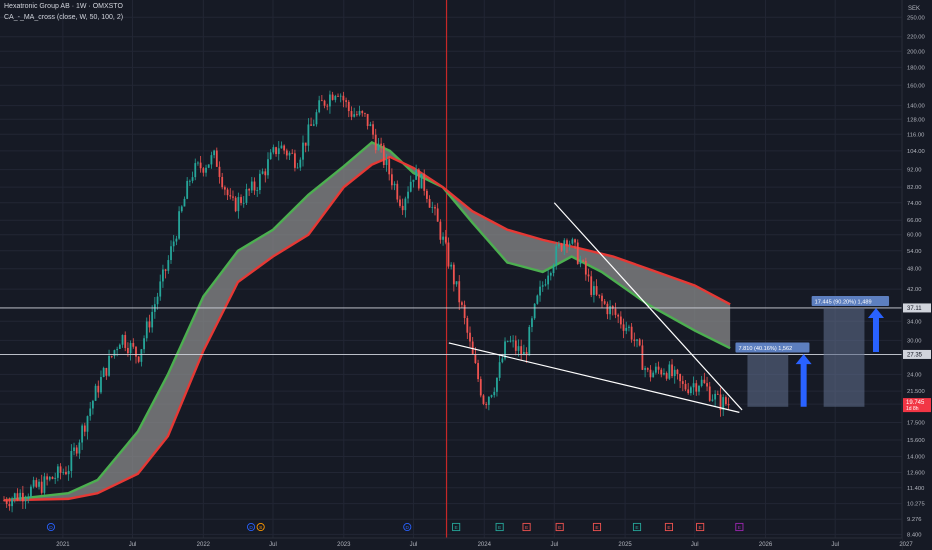 The height and width of the screenshot is (550, 932). I want to click on y-tick-label: 37.11, so click(914, 309).